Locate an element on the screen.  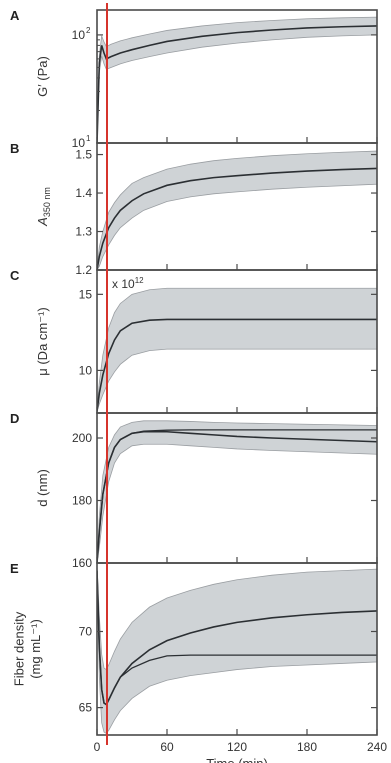
y-multiplier: x 1012 is located at coordinates (128, 283).